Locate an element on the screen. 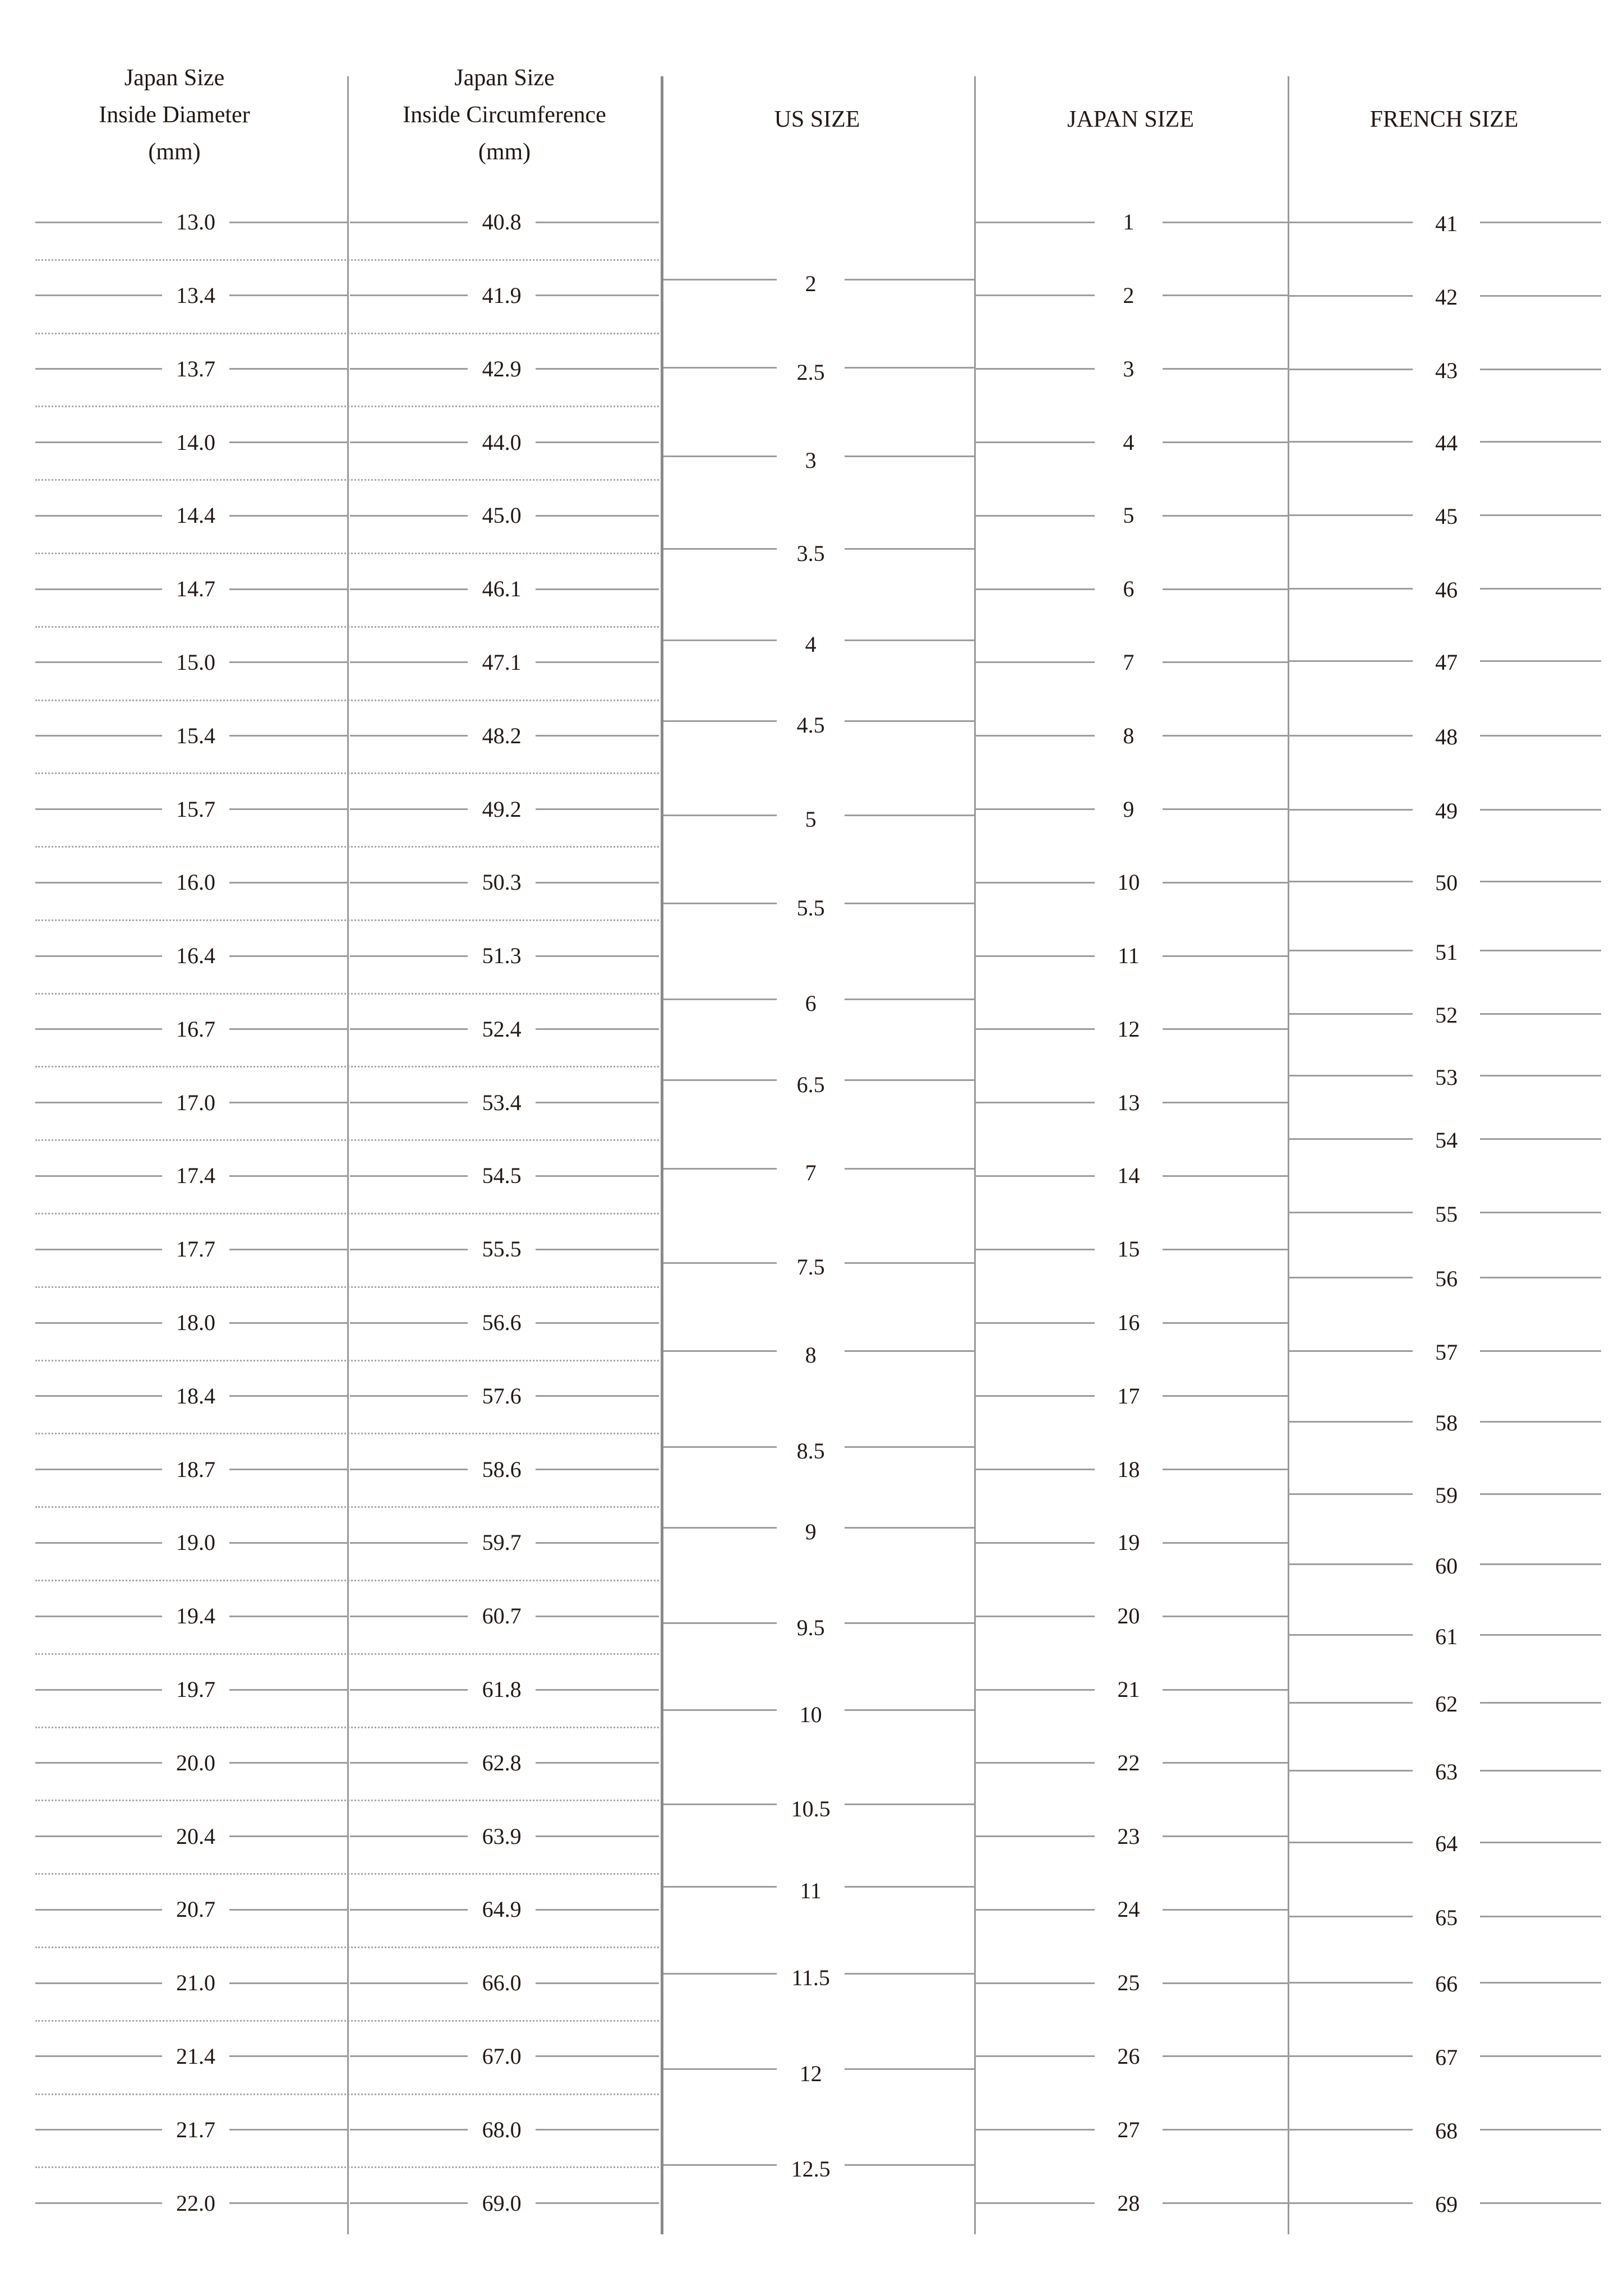  diameter-value: 15.4 is located at coordinates (195, 735).